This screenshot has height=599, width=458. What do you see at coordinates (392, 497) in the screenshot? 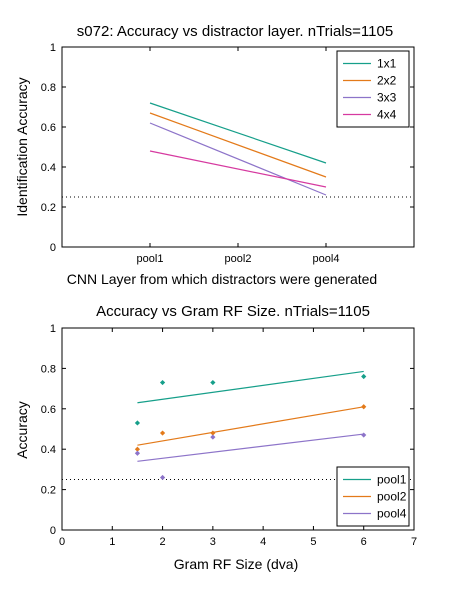
I see `legend-label-pool2: pool2` at bounding box center [392, 497].